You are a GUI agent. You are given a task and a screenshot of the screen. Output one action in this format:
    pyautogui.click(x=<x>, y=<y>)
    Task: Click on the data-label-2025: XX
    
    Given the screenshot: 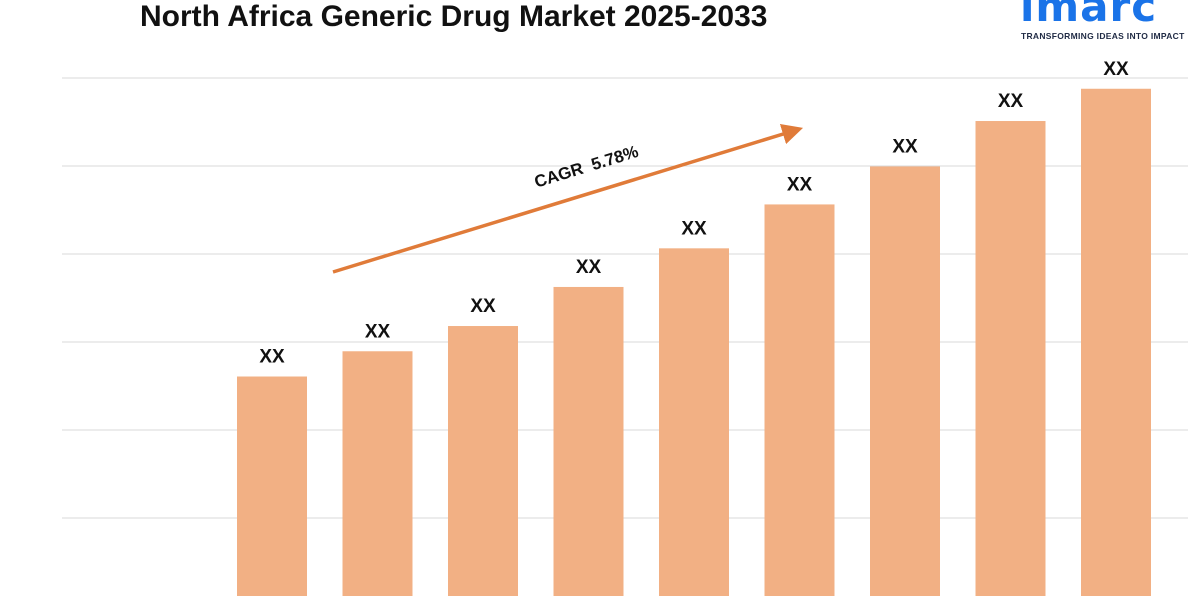 What is the action you would take?
    pyautogui.click(x=272, y=357)
    